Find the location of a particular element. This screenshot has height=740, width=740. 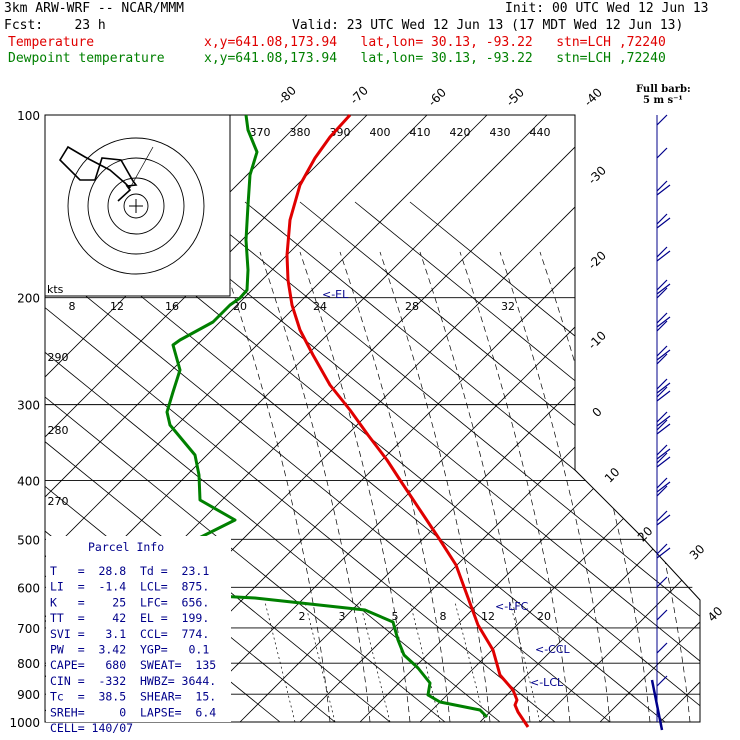

pressure-label-1000: 1000 is located at coordinates (24, 723).